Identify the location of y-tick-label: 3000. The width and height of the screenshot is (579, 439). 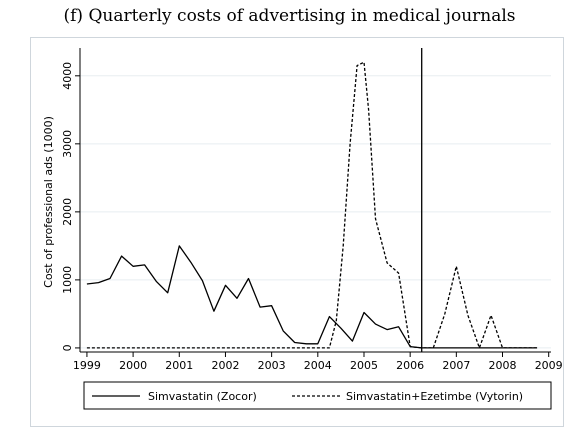
(67, 144).